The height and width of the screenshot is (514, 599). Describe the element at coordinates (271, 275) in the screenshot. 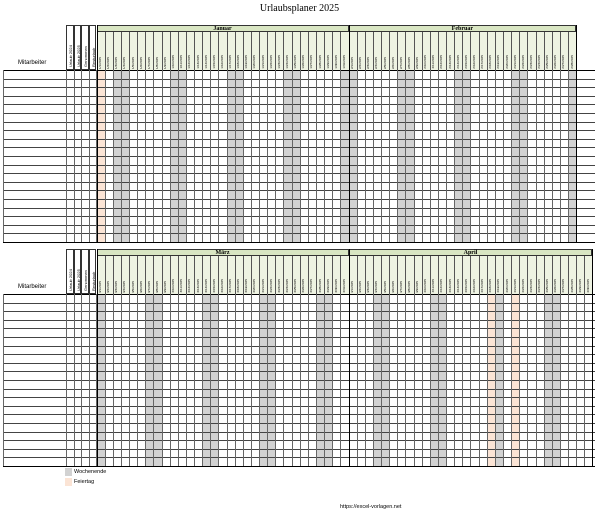

I see `day-header: 3/22/2025` at that location.